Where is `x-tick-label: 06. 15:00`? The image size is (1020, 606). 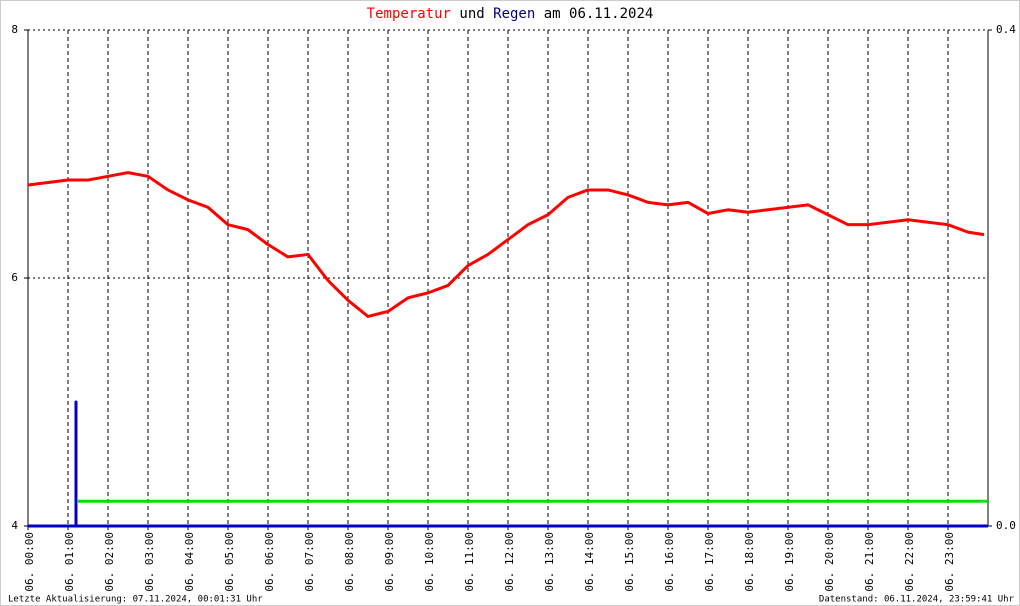 x-tick-label: 06. 15:00 is located at coordinates (629, 562).